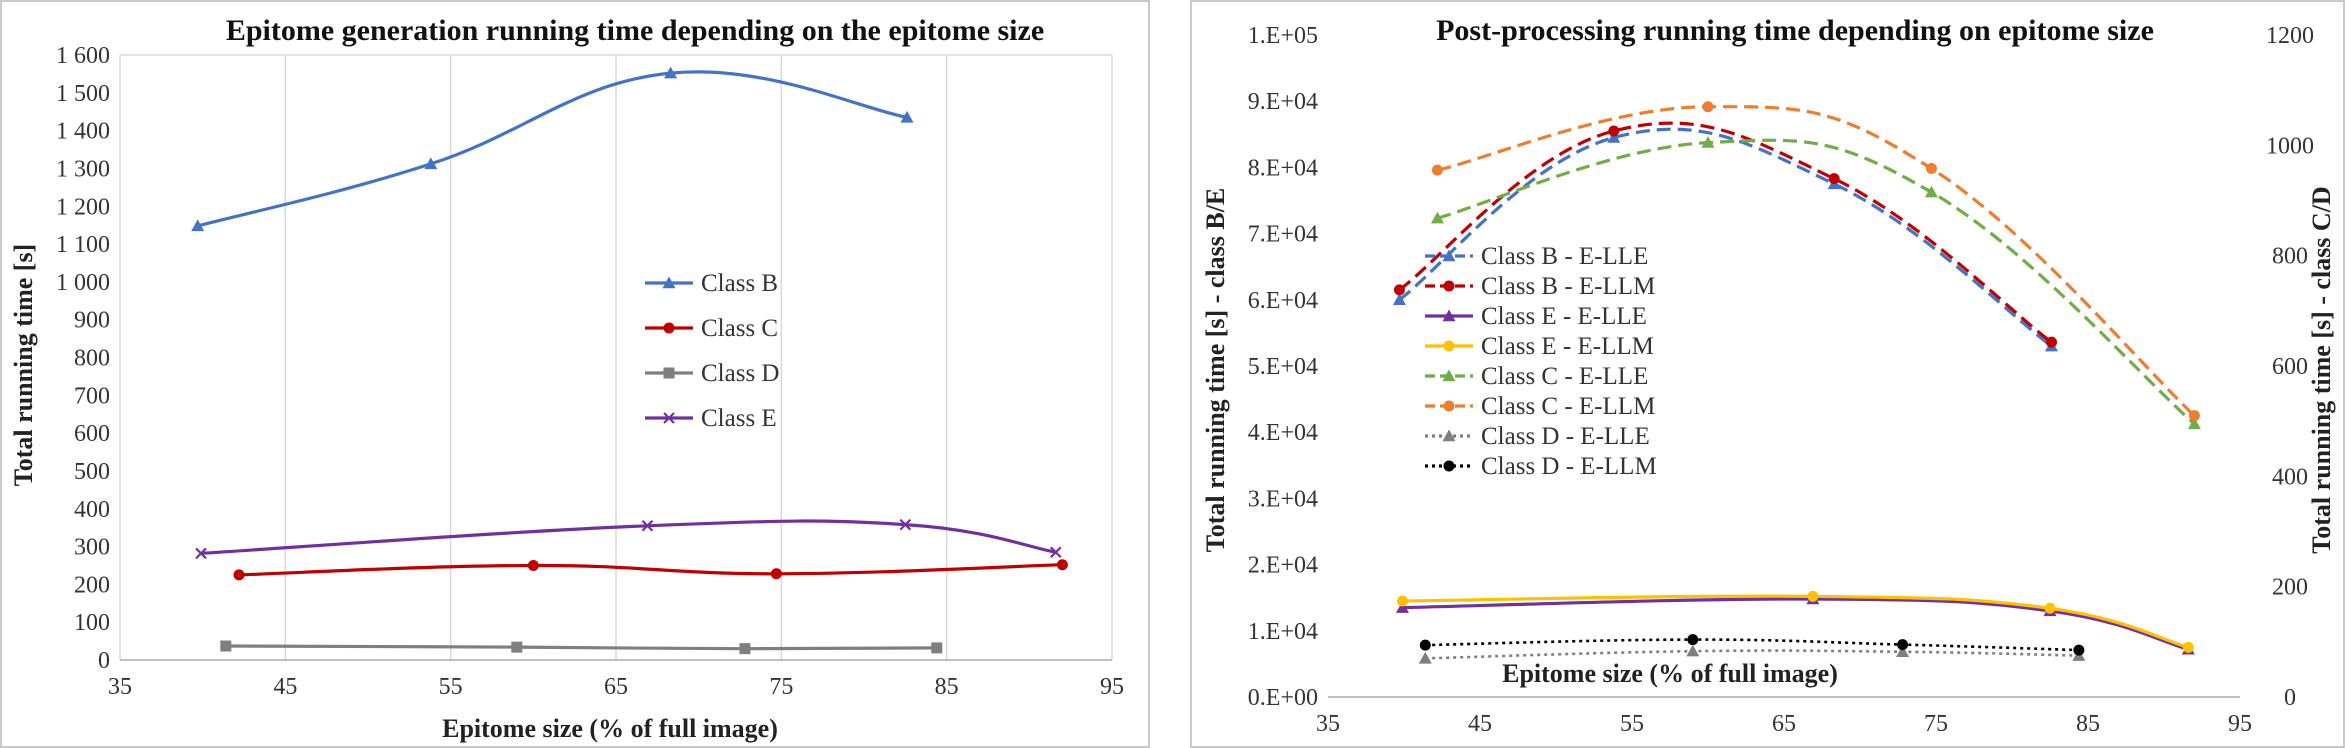 This screenshot has width=2345, height=748. I want to click on right-series-class-d-e-lle, so click(1752, 654).